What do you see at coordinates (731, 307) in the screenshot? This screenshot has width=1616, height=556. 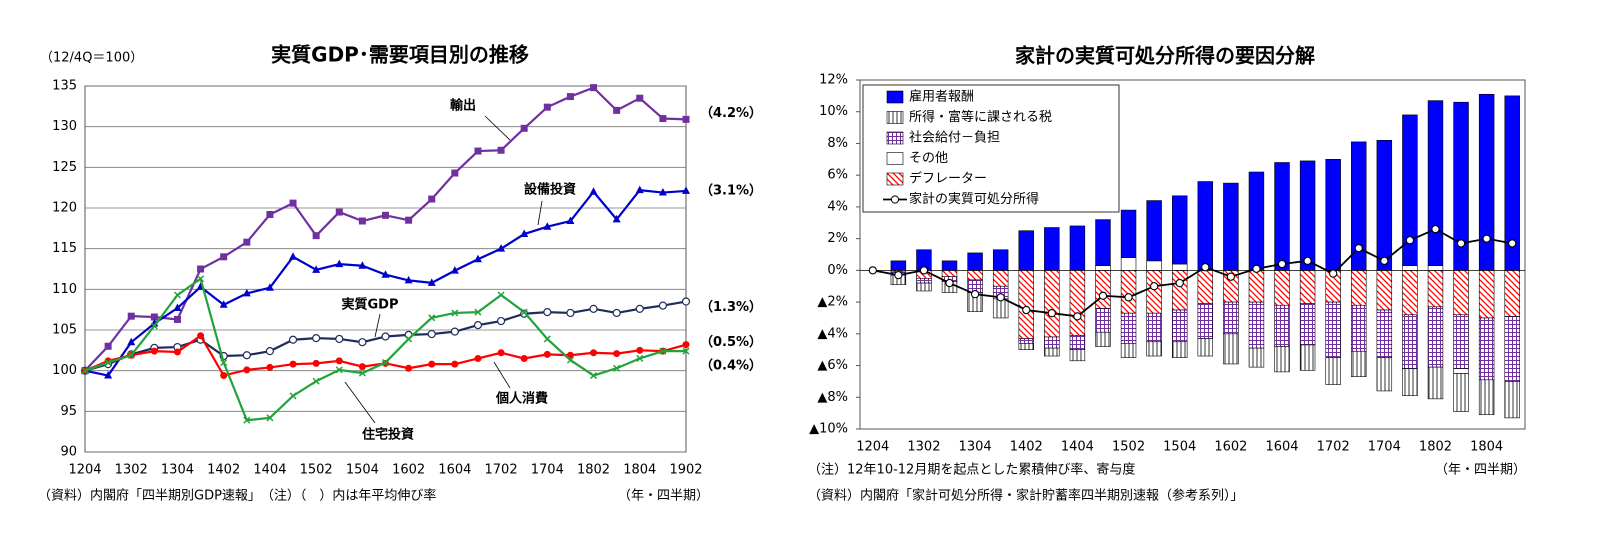 I see `end-label: （1.3%）` at bounding box center [731, 307].